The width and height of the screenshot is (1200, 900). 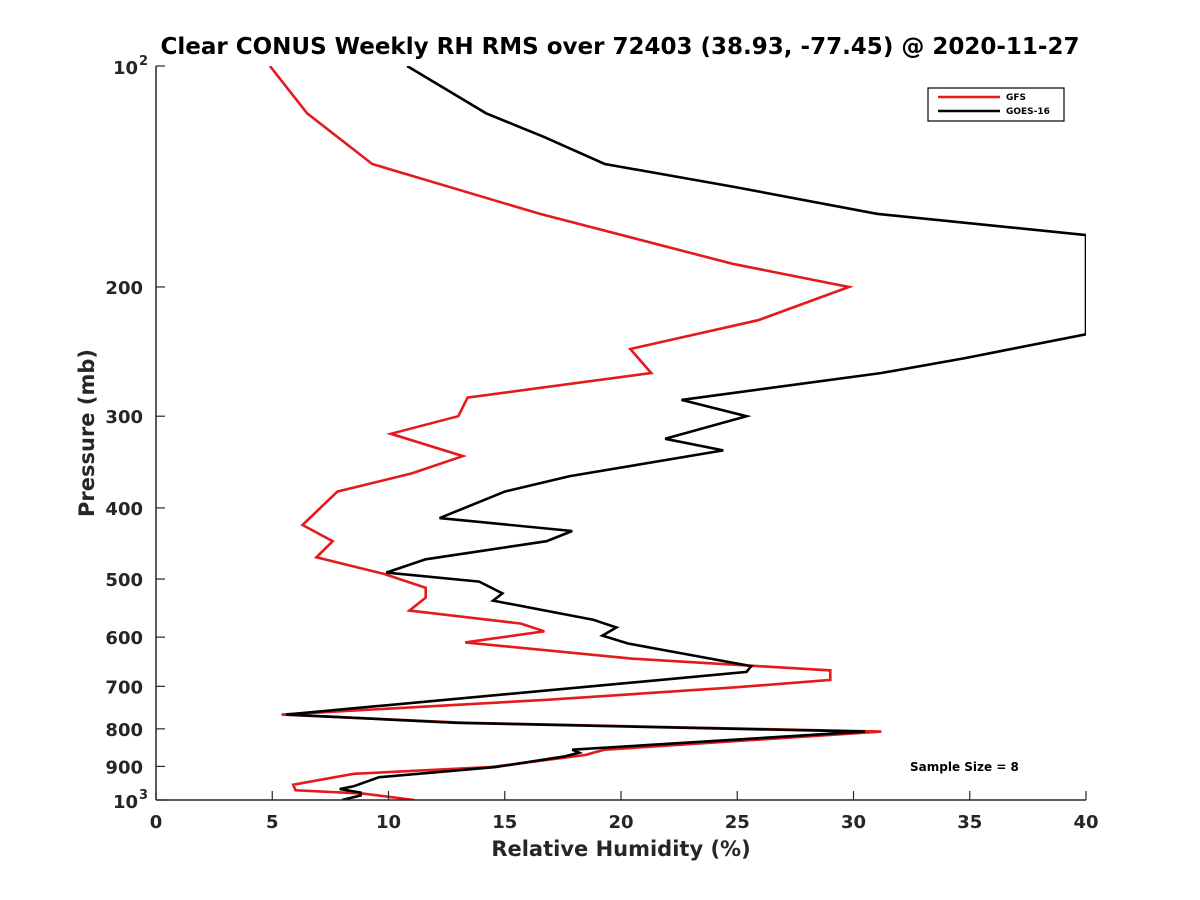 What do you see at coordinates (853, 822) in the screenshot?
I see `x-tick-label: 30` at bounding box center [853, 822].